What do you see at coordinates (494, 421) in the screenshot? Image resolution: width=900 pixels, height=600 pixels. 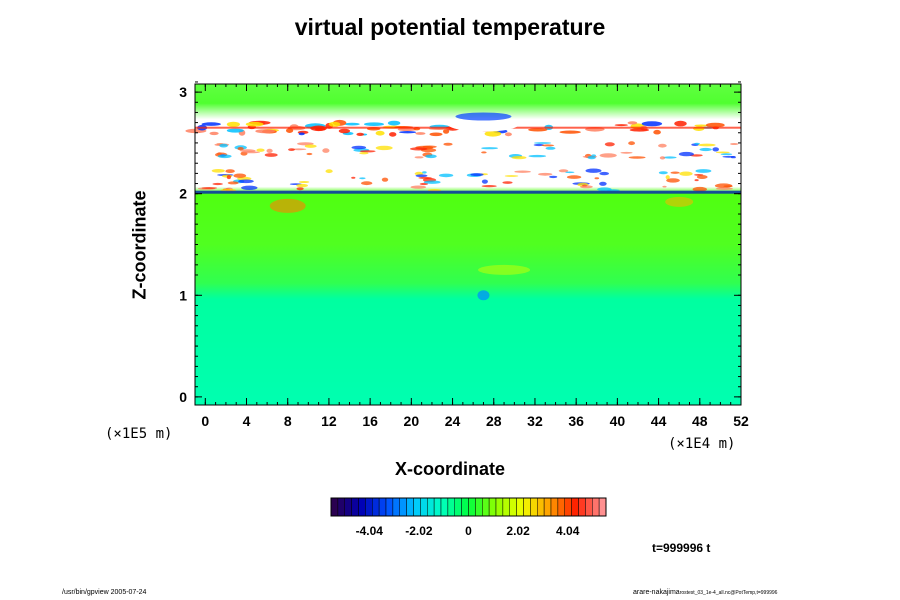 I see `x-tick-label: 28` at bounding box center [494, 421].